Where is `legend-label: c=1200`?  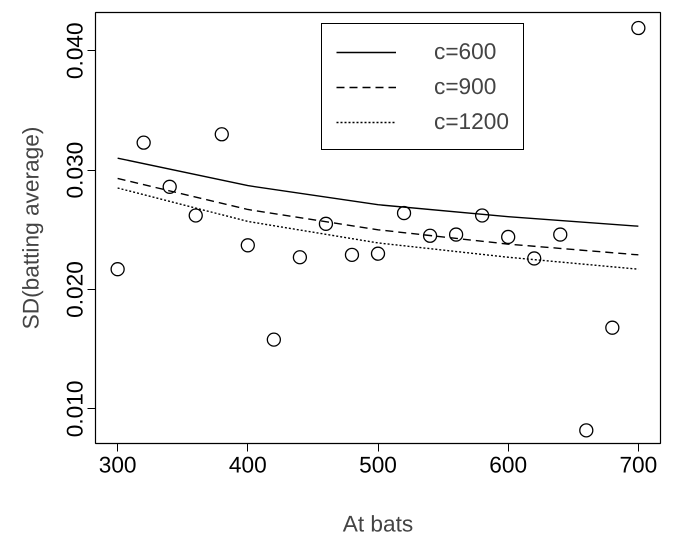 legend-label: c=1200 is located at coordinates (471, 121).